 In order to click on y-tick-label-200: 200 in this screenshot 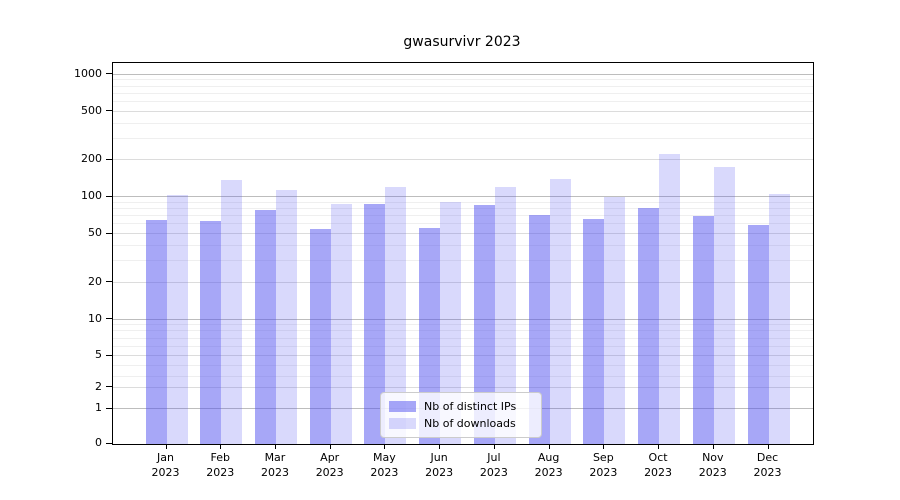, I will do `click(91, 159)`.